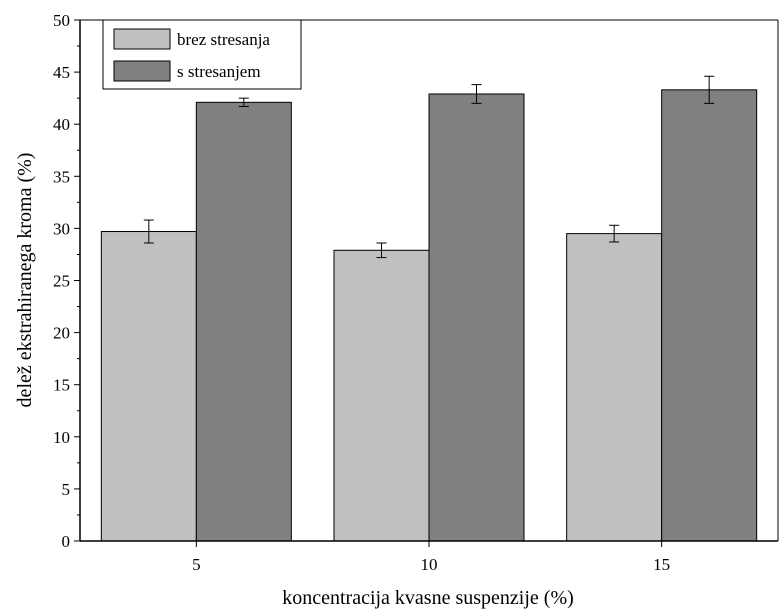 This screenshot has width=779, height=614. What do you see at coordinates (61, 228) in the screenshot?
I see `y-tick-label: 30` at bounding box center [61, 228].